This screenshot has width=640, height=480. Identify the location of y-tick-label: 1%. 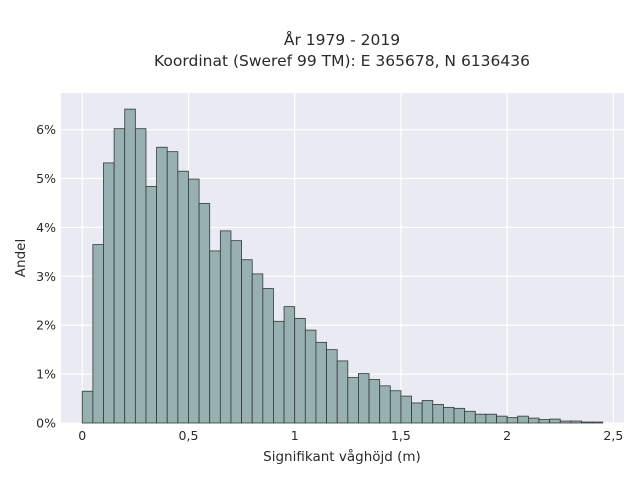
(46, 374).